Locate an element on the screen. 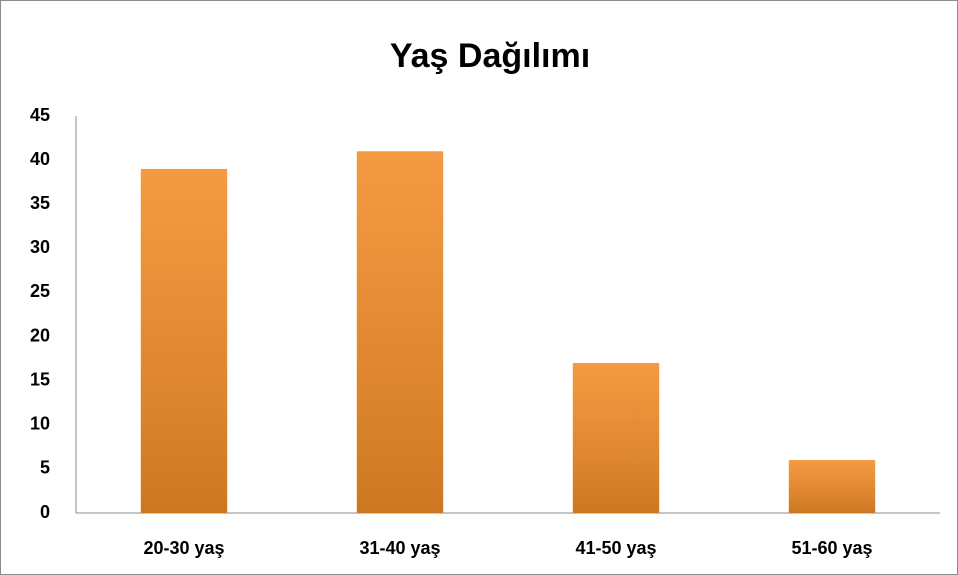 The image size is (958, 575). x-tick-label: 20-30 yaş is located at coordinates (183, 548).